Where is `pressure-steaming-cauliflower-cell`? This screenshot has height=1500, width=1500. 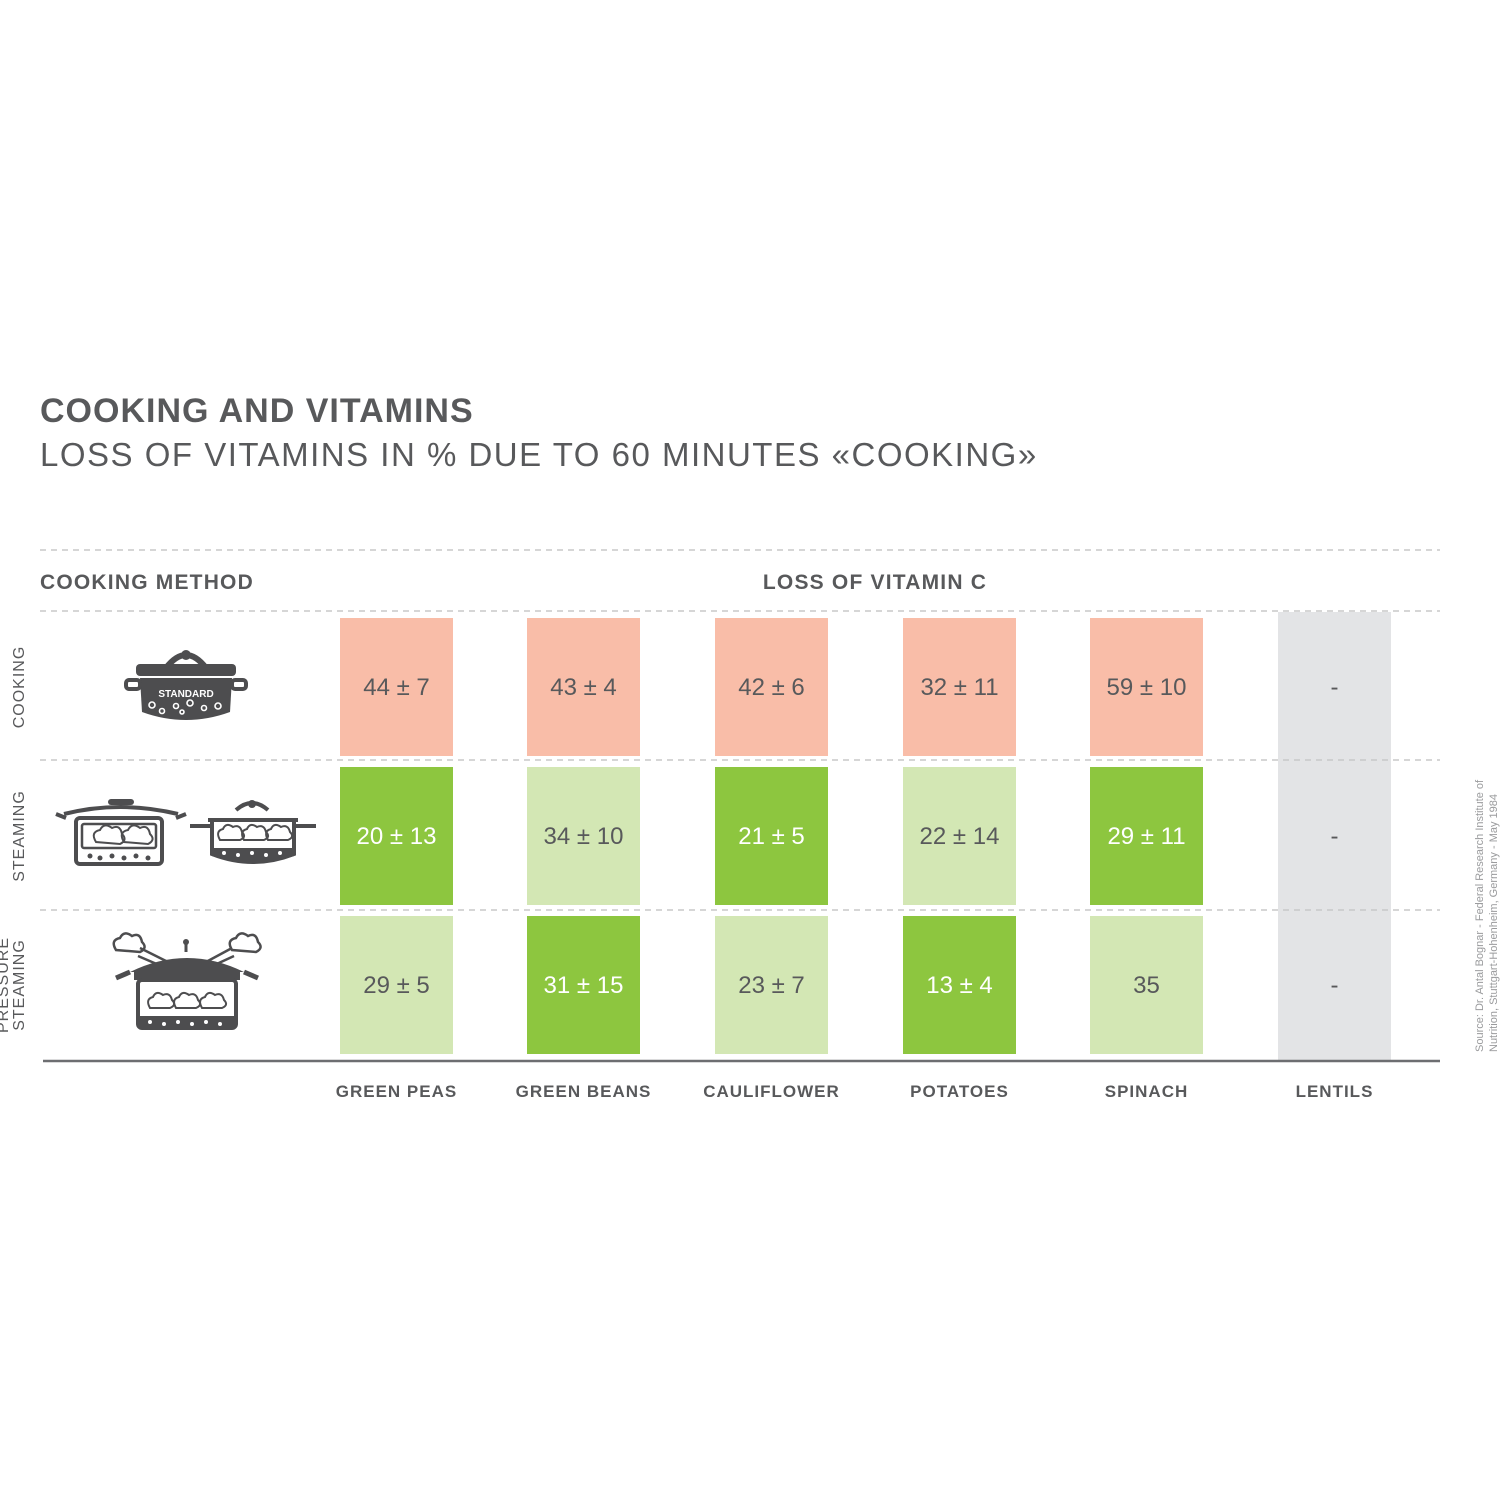
pressure-steaming-cauliflower-cell is located at coordinates (771, 985).